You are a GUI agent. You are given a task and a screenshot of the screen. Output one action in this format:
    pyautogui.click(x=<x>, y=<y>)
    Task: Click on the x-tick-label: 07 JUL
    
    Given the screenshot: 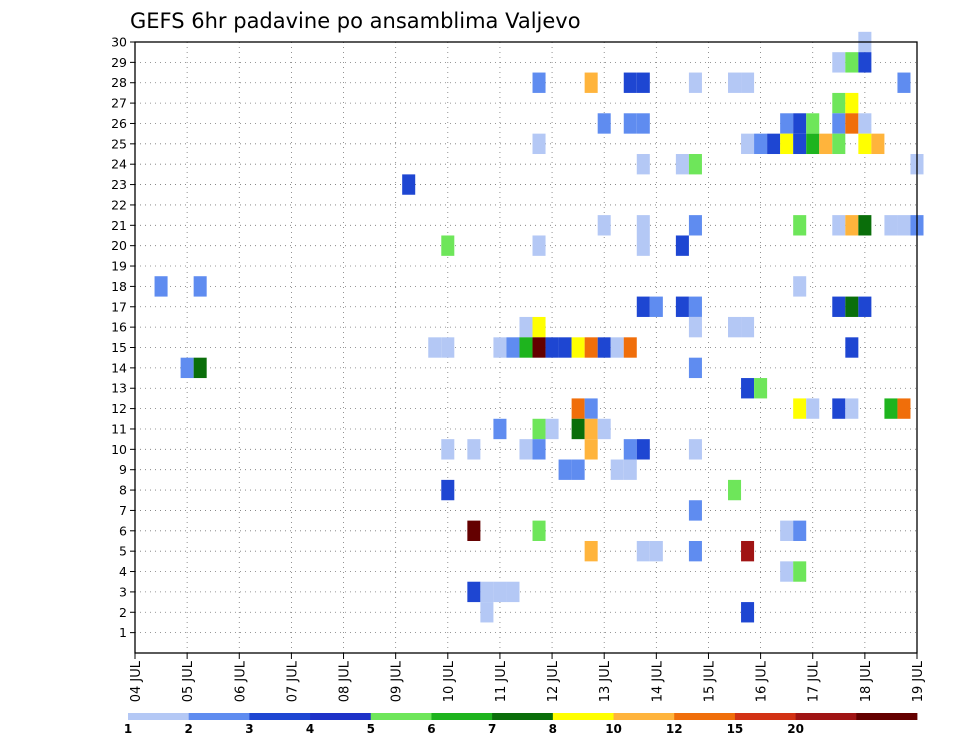 What is the action you would take?
    pyautogui.click(x=292, y=681)
    